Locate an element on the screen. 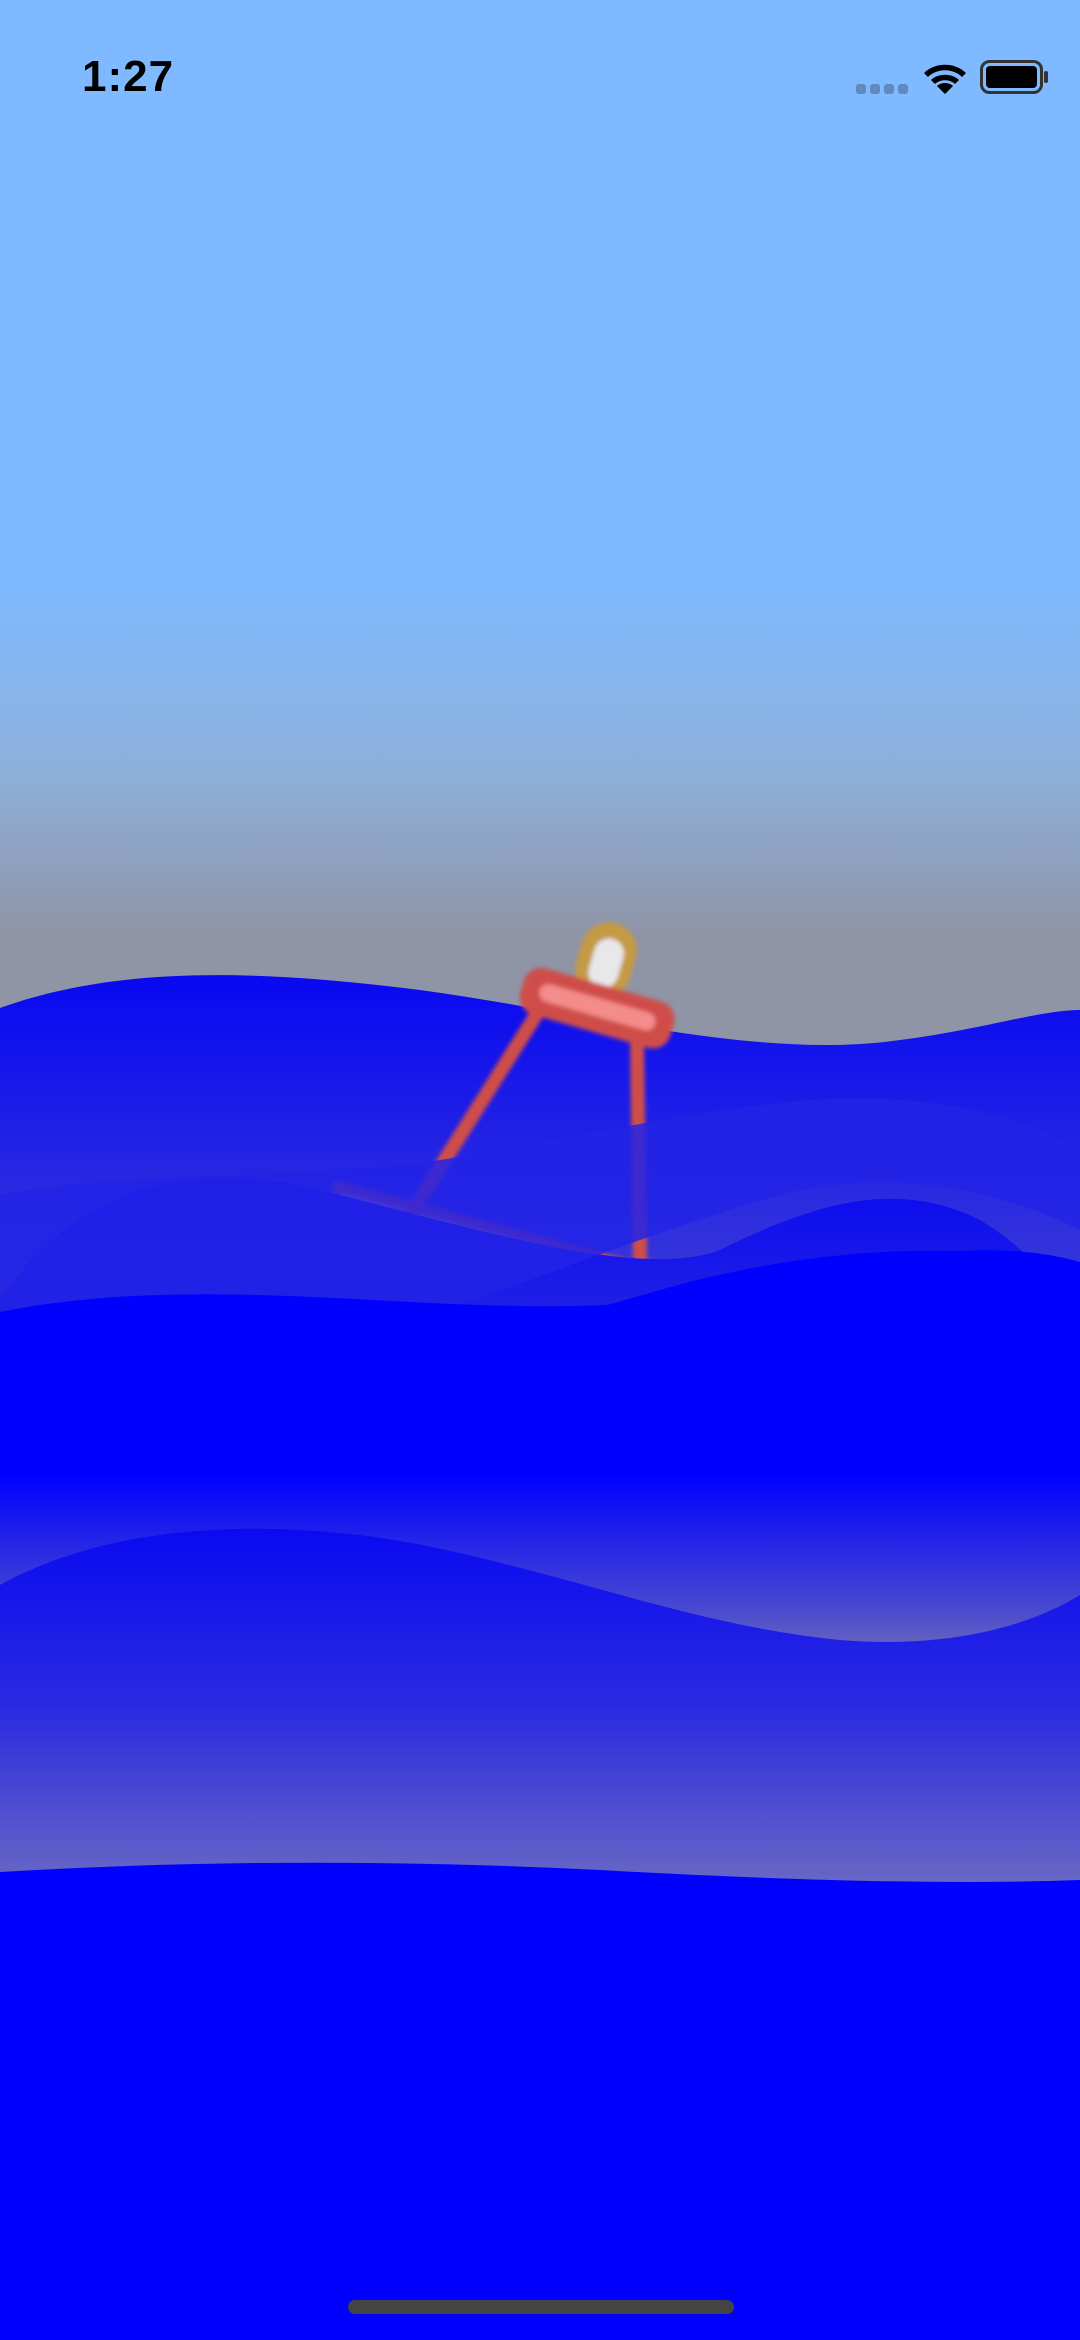 The image size is (1080, 2340). status-time: 1:27 is located at coordinates (128, 76).